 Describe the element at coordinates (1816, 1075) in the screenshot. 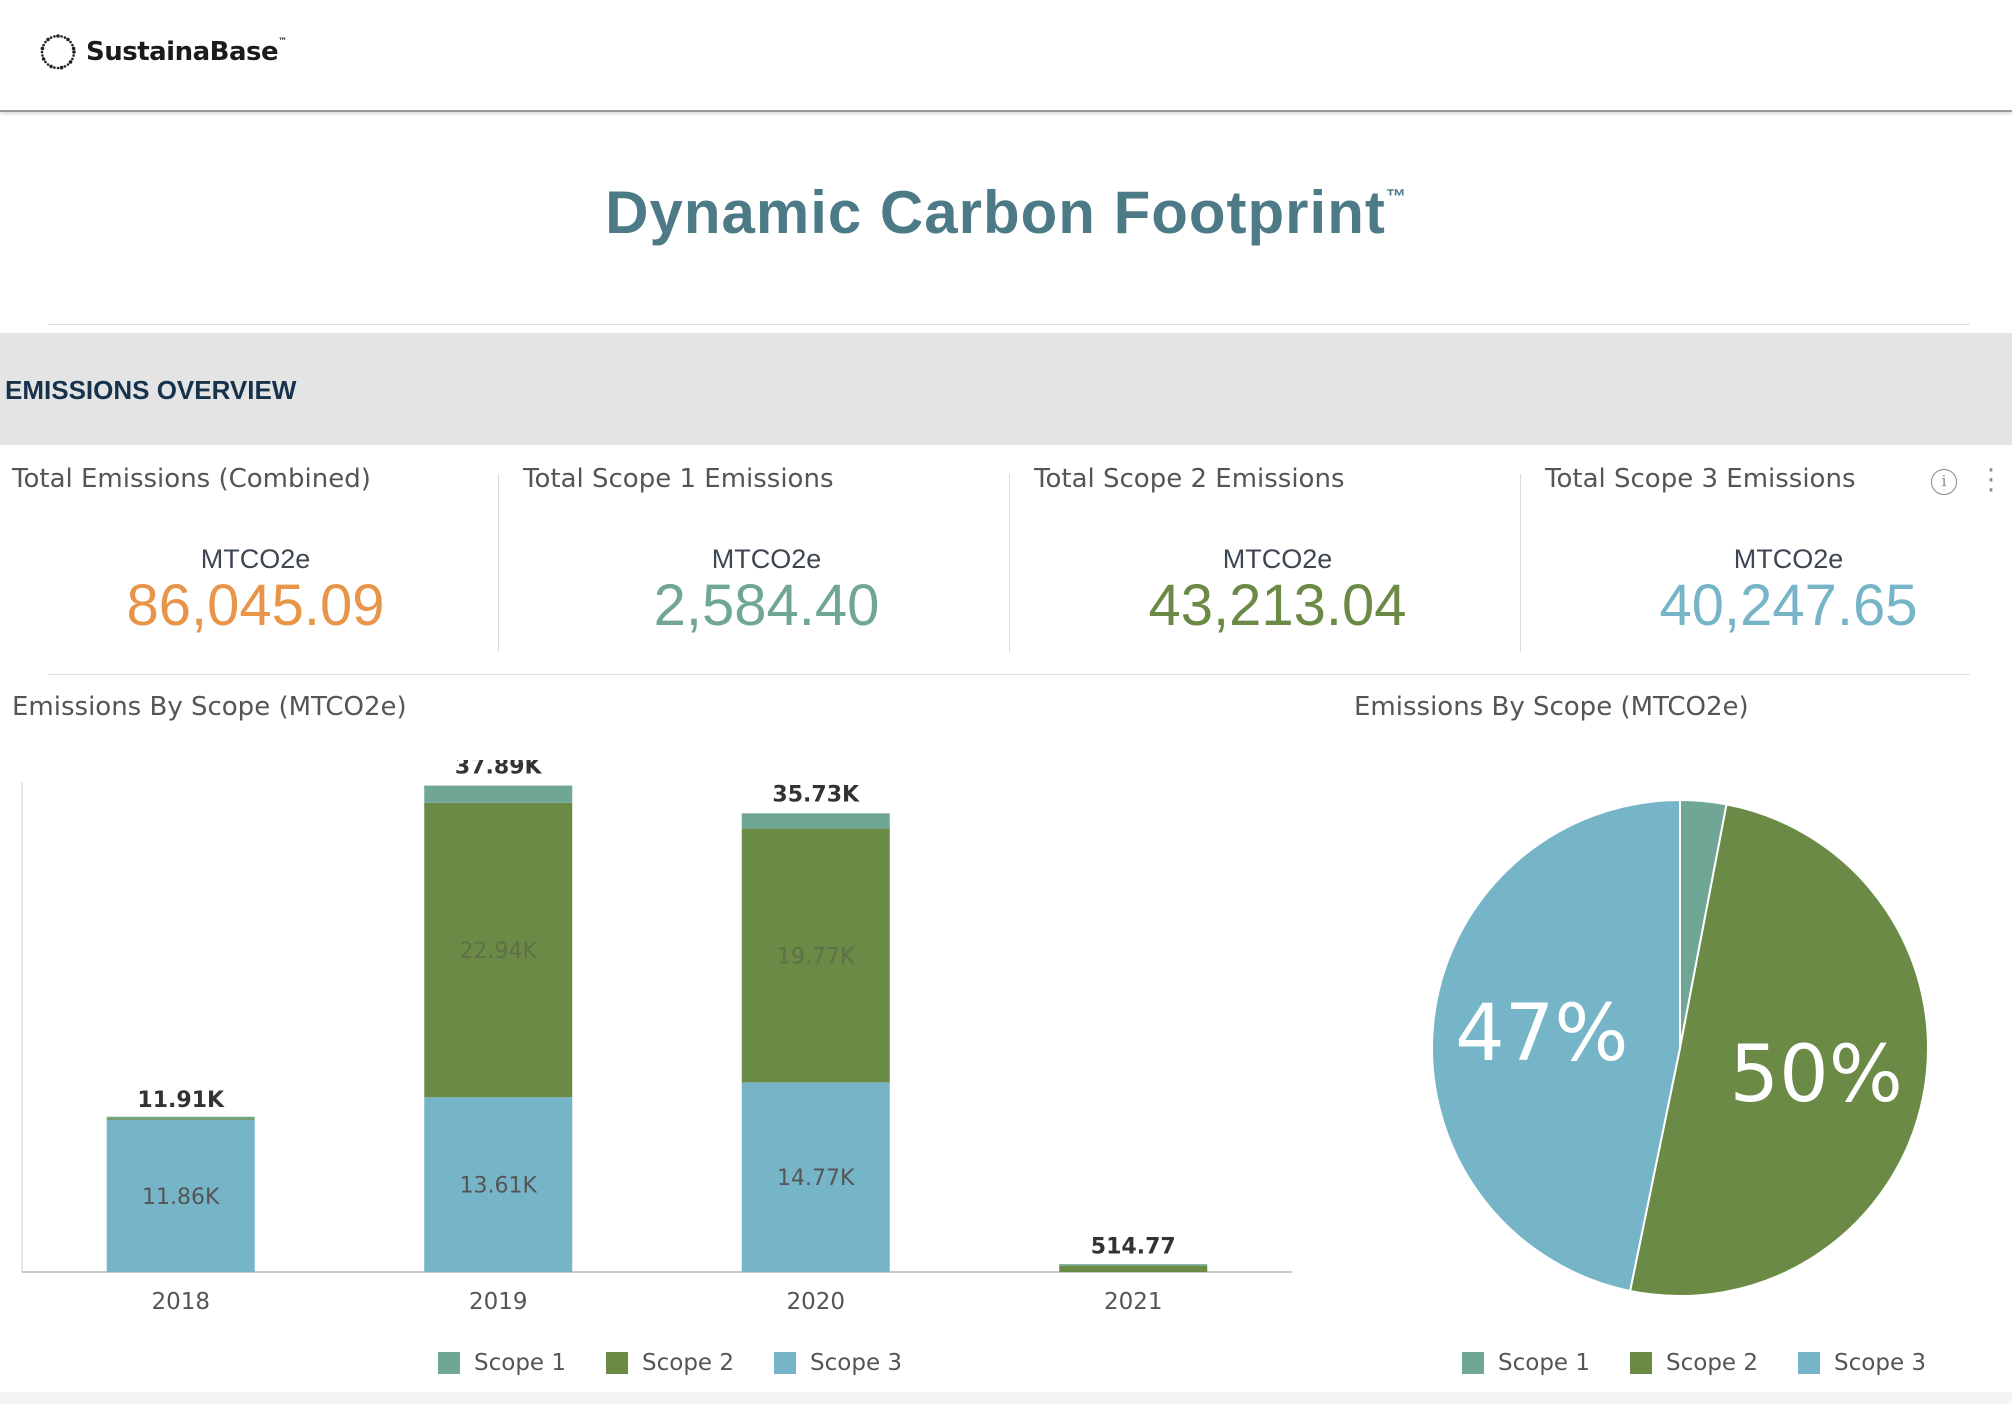

I see `pie-slice-label: 50%` at that location.